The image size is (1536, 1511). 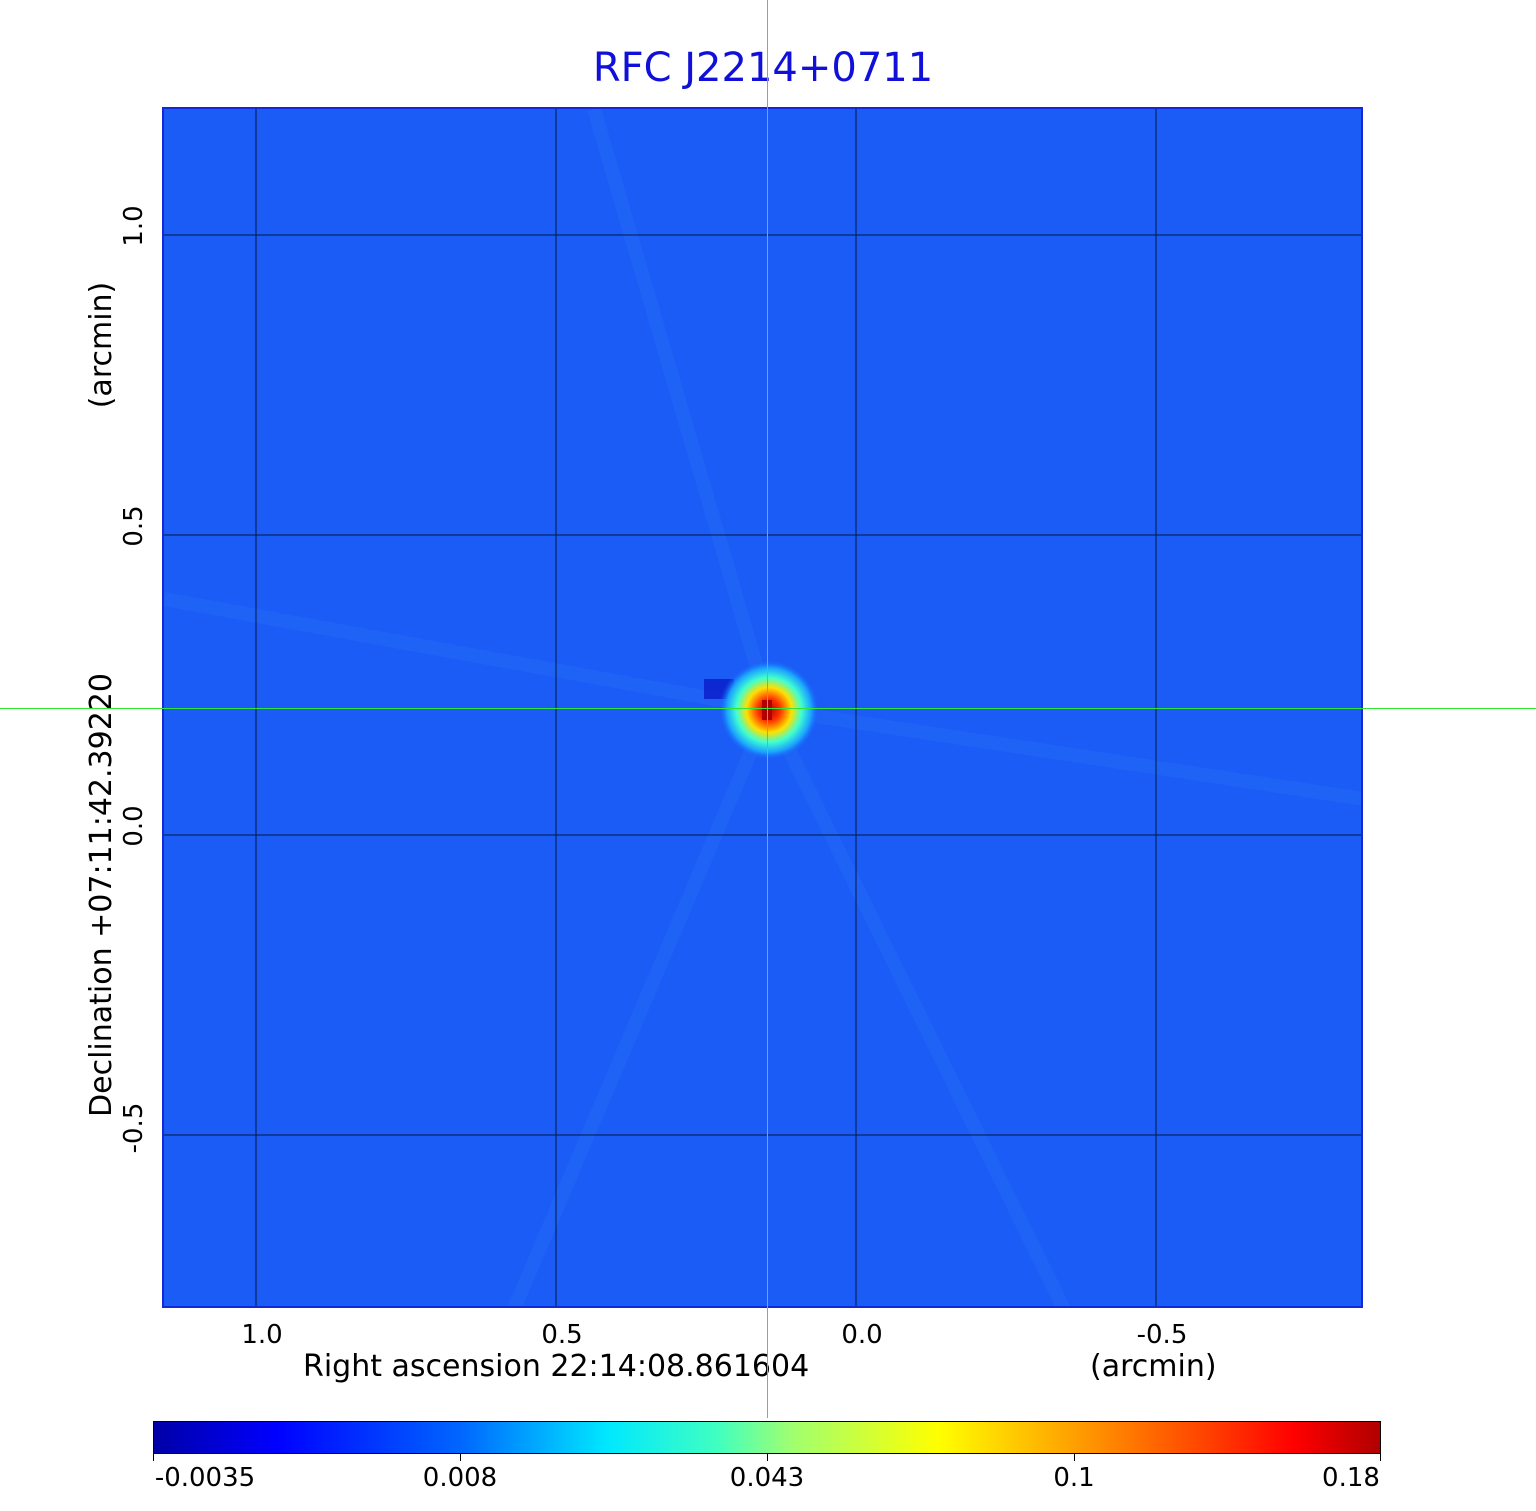 I want to click on y-axis-label: Declination +07:11:42.39220, so click(x=101, y=895).